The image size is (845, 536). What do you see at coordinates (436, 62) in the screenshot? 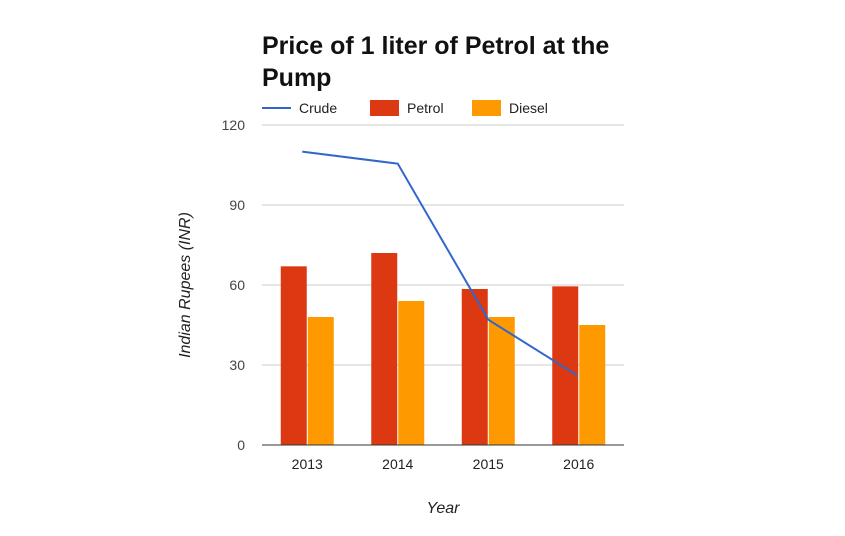
I see `chart-title: Price of 1 liter of Petrol at the Pump` at bounding box center [436, 62].